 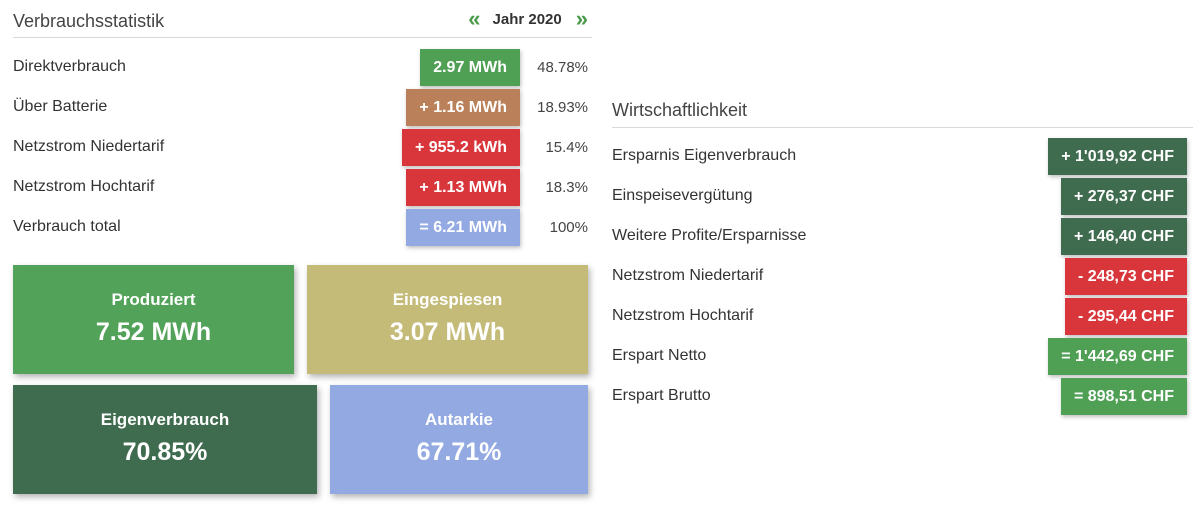 I want to click on tile-autarkie: Autarkie 67.71%, so click(x=459, y=439).